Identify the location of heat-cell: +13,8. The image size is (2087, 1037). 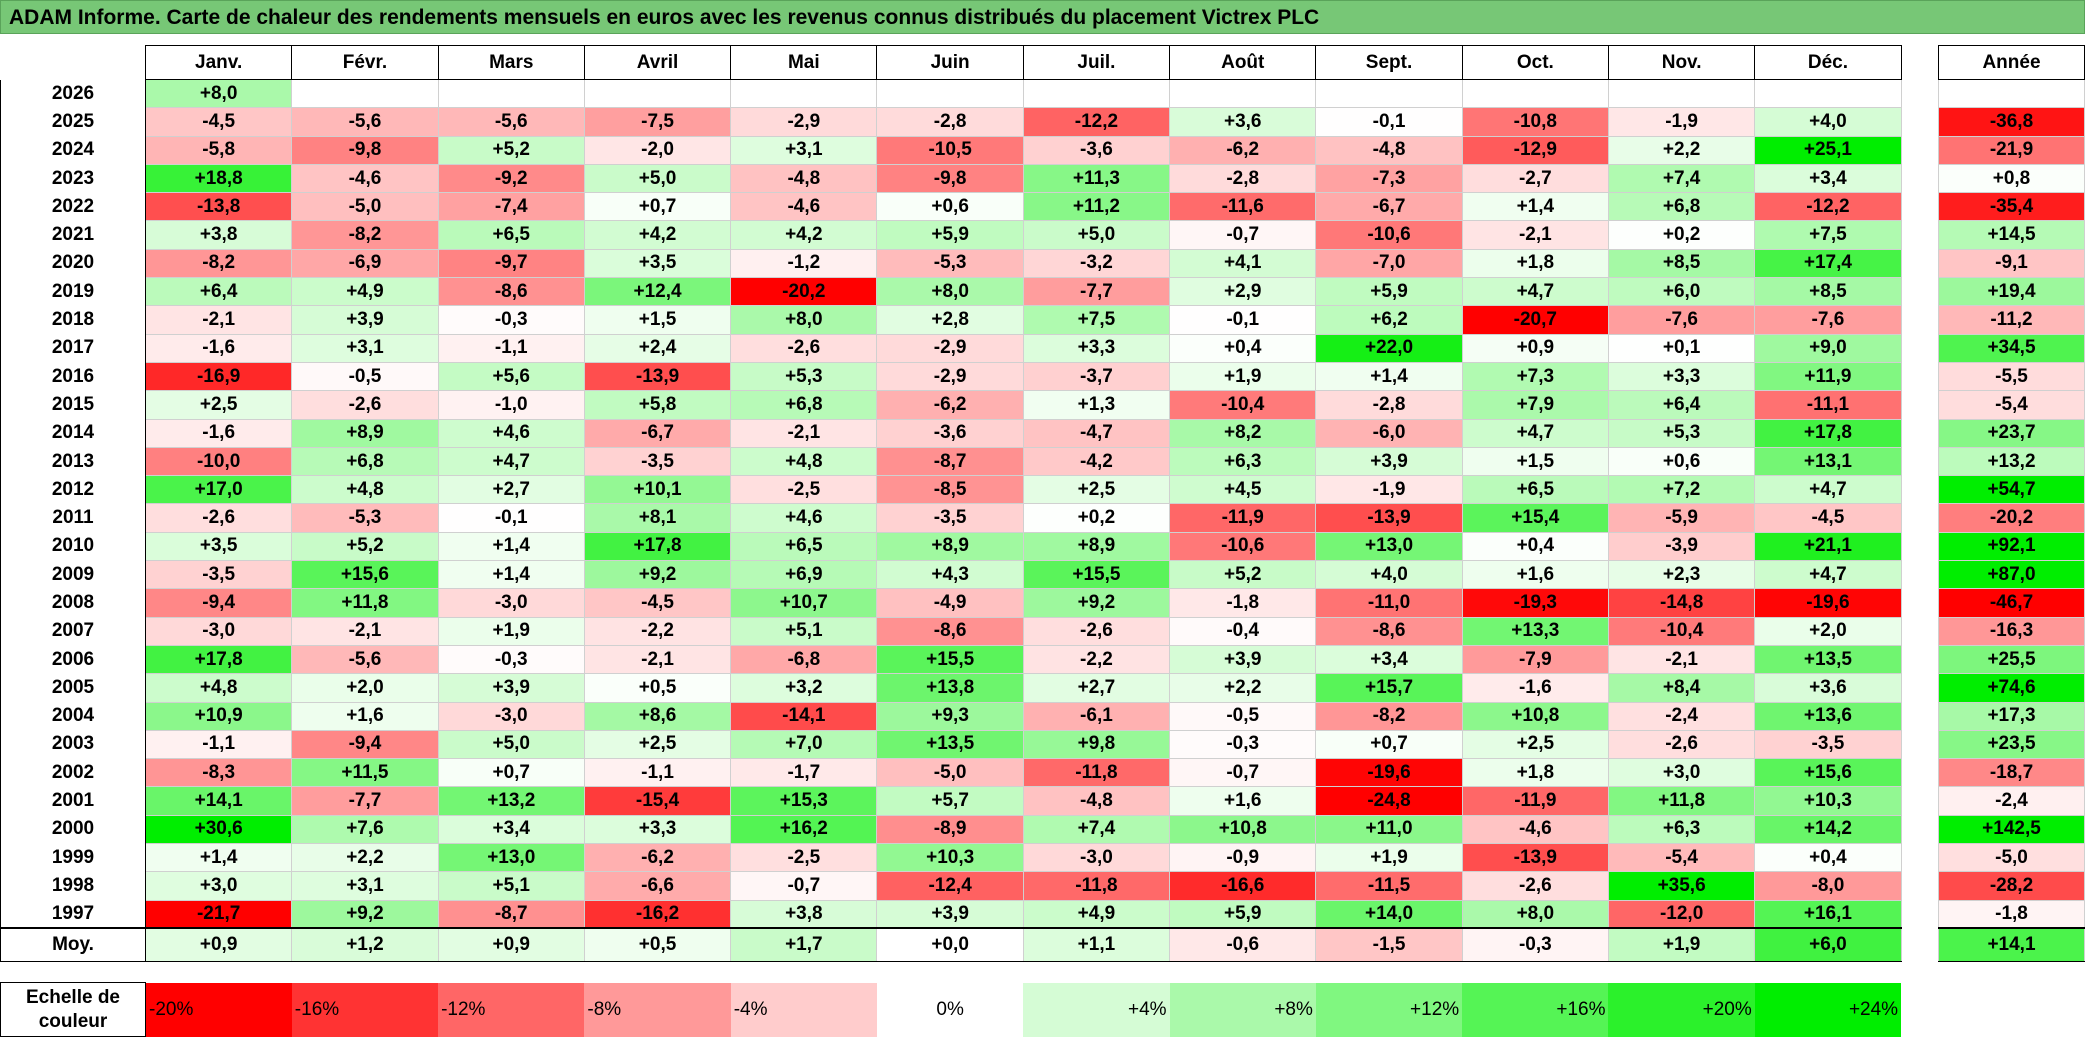
(950, 688).